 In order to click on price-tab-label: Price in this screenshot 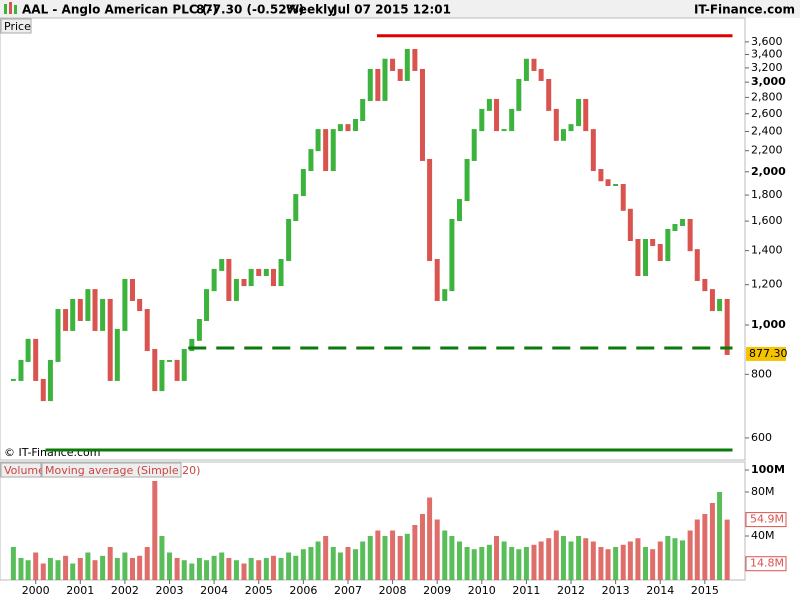, I will do `click(17, 26)`.